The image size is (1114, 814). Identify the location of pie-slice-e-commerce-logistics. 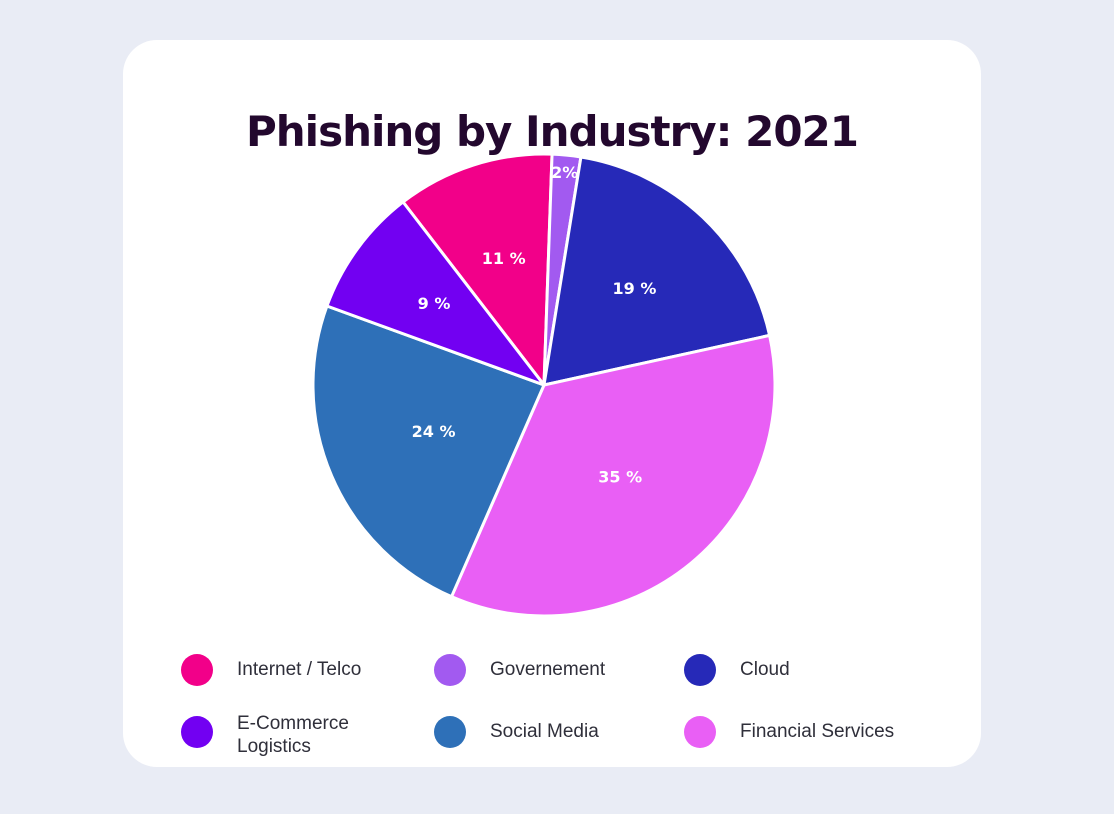
(435, 293).